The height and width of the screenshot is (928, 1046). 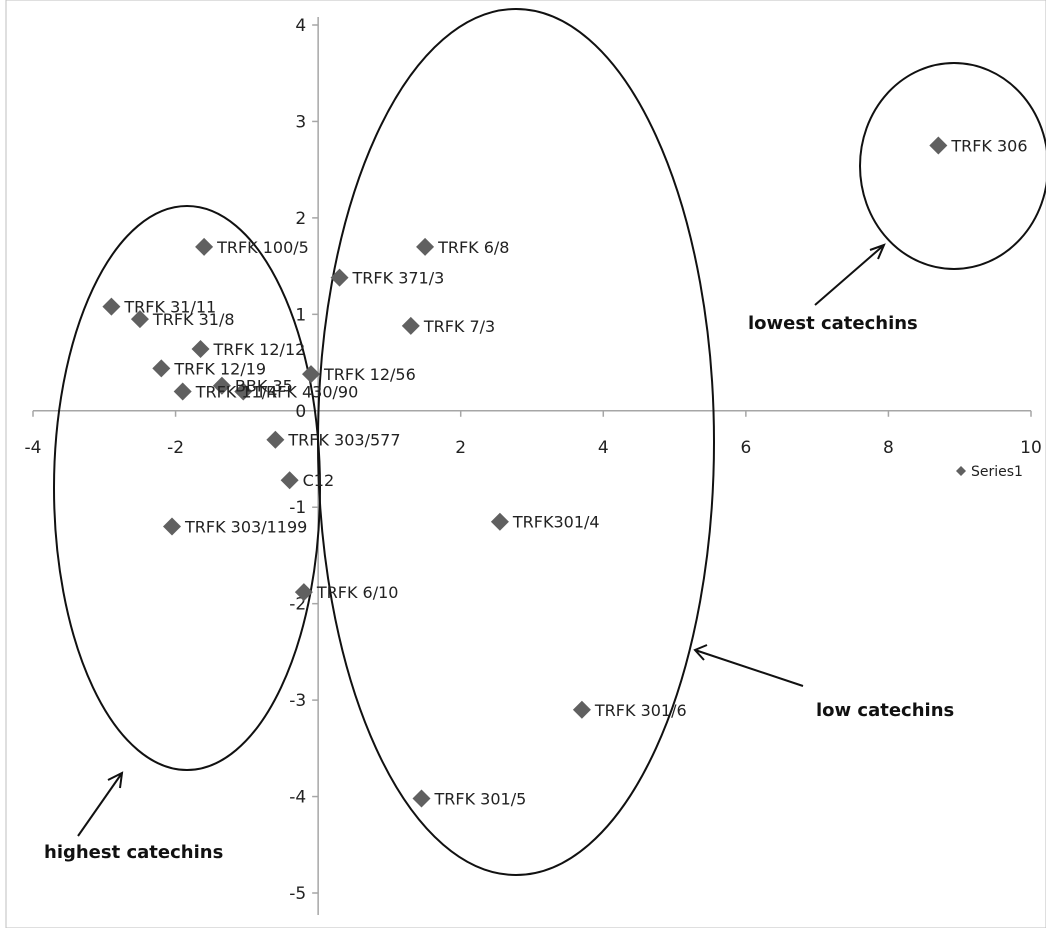 I want to click on data-point-label: TRFK 6/10, so click(x=357, y=592).